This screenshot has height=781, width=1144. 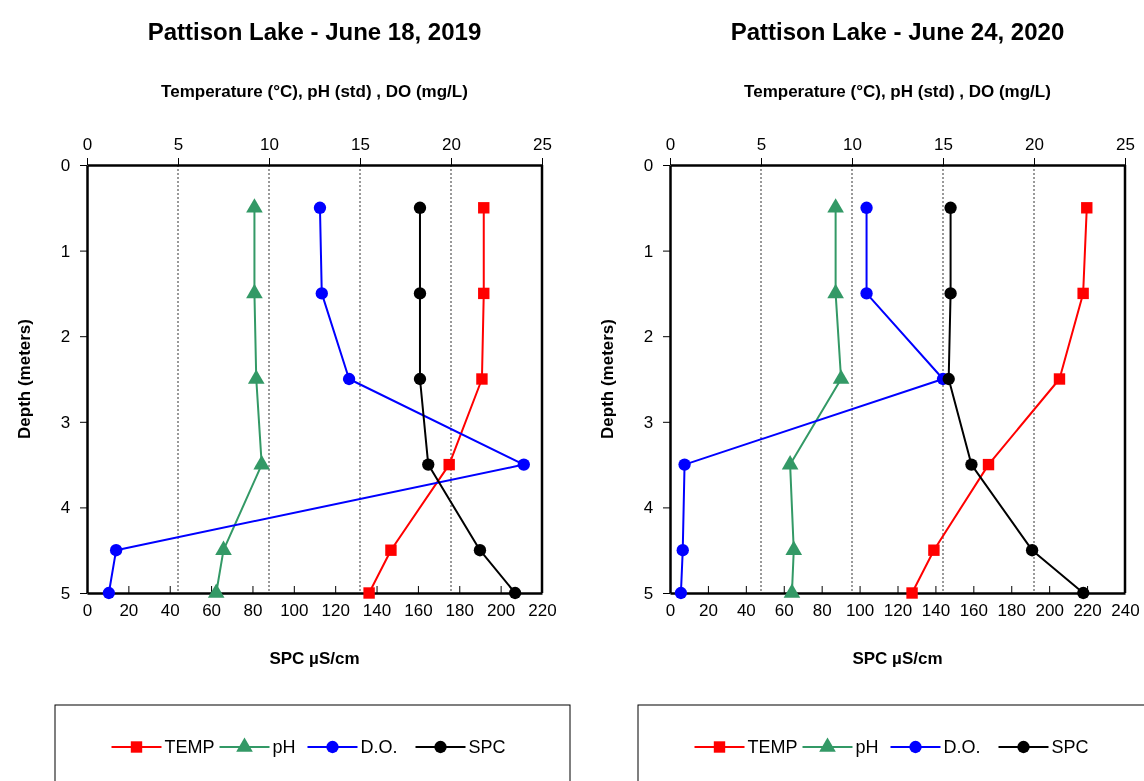 I want to click on x-tick-label: 240, so click(x=1125, y=611).